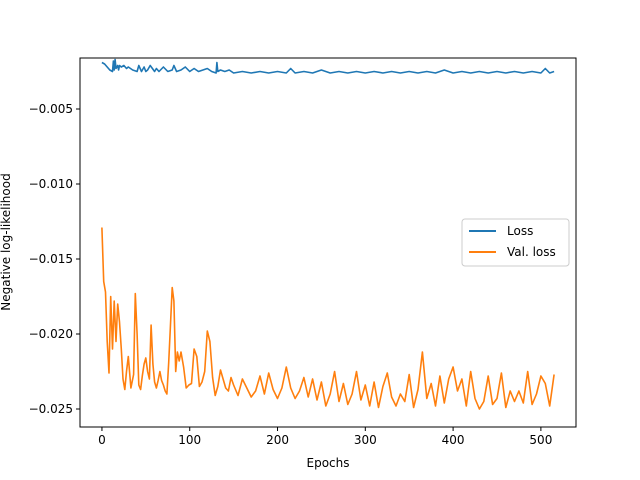  What do you see at coordinates (277, 440) in the screenshot?
I see `x-tick-label: 200` at bounding box center [277, 440].